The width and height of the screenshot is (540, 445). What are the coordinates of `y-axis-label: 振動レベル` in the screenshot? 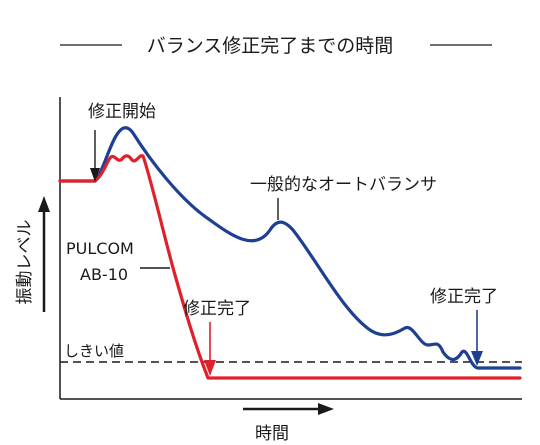 It's located at (25, 262).